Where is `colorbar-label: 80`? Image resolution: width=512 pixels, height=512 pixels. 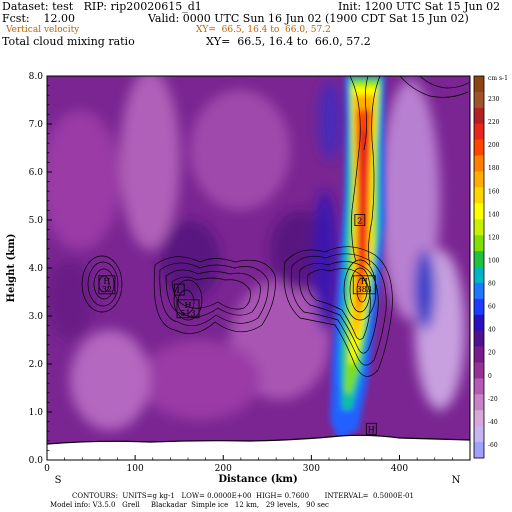
colorbar-label: 80 is located at coordinates (492, 284).